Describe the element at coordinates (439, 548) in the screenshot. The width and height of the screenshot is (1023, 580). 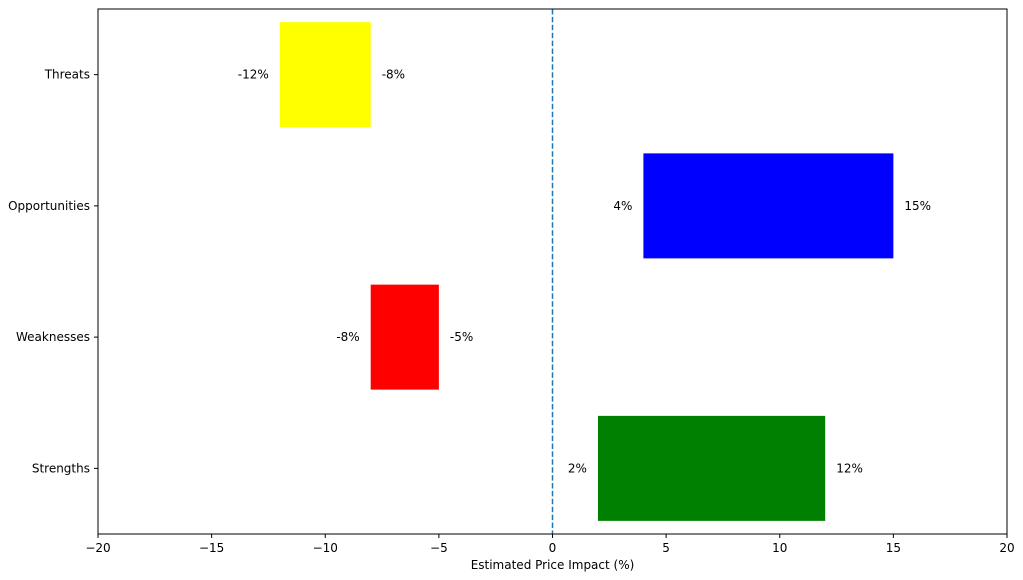
I see `x-tick-label: −5` at that location.